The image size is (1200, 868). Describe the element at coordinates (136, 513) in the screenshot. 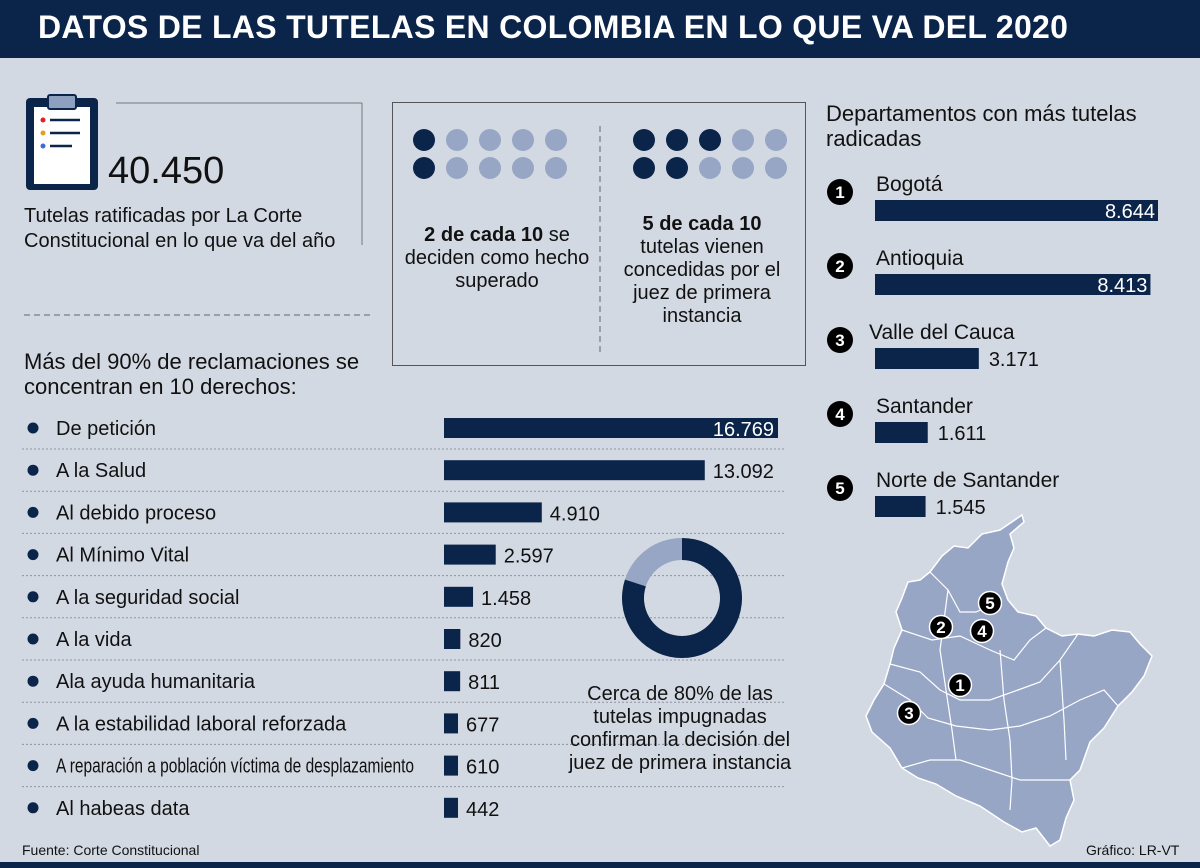

I see `rights-category-label: Al debido proceso` at that location.